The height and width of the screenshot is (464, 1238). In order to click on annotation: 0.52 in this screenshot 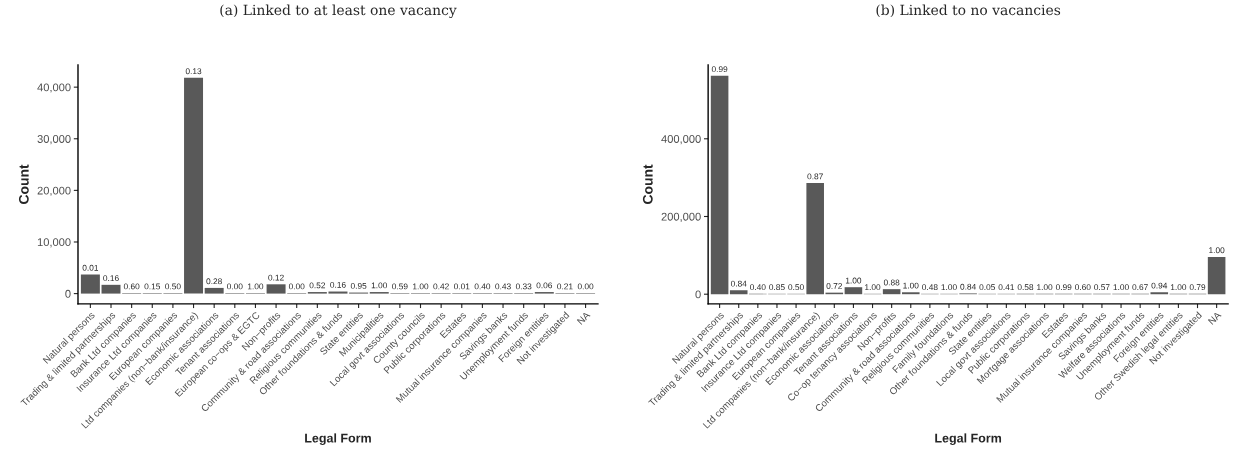, I will do `click(317, 285)`.